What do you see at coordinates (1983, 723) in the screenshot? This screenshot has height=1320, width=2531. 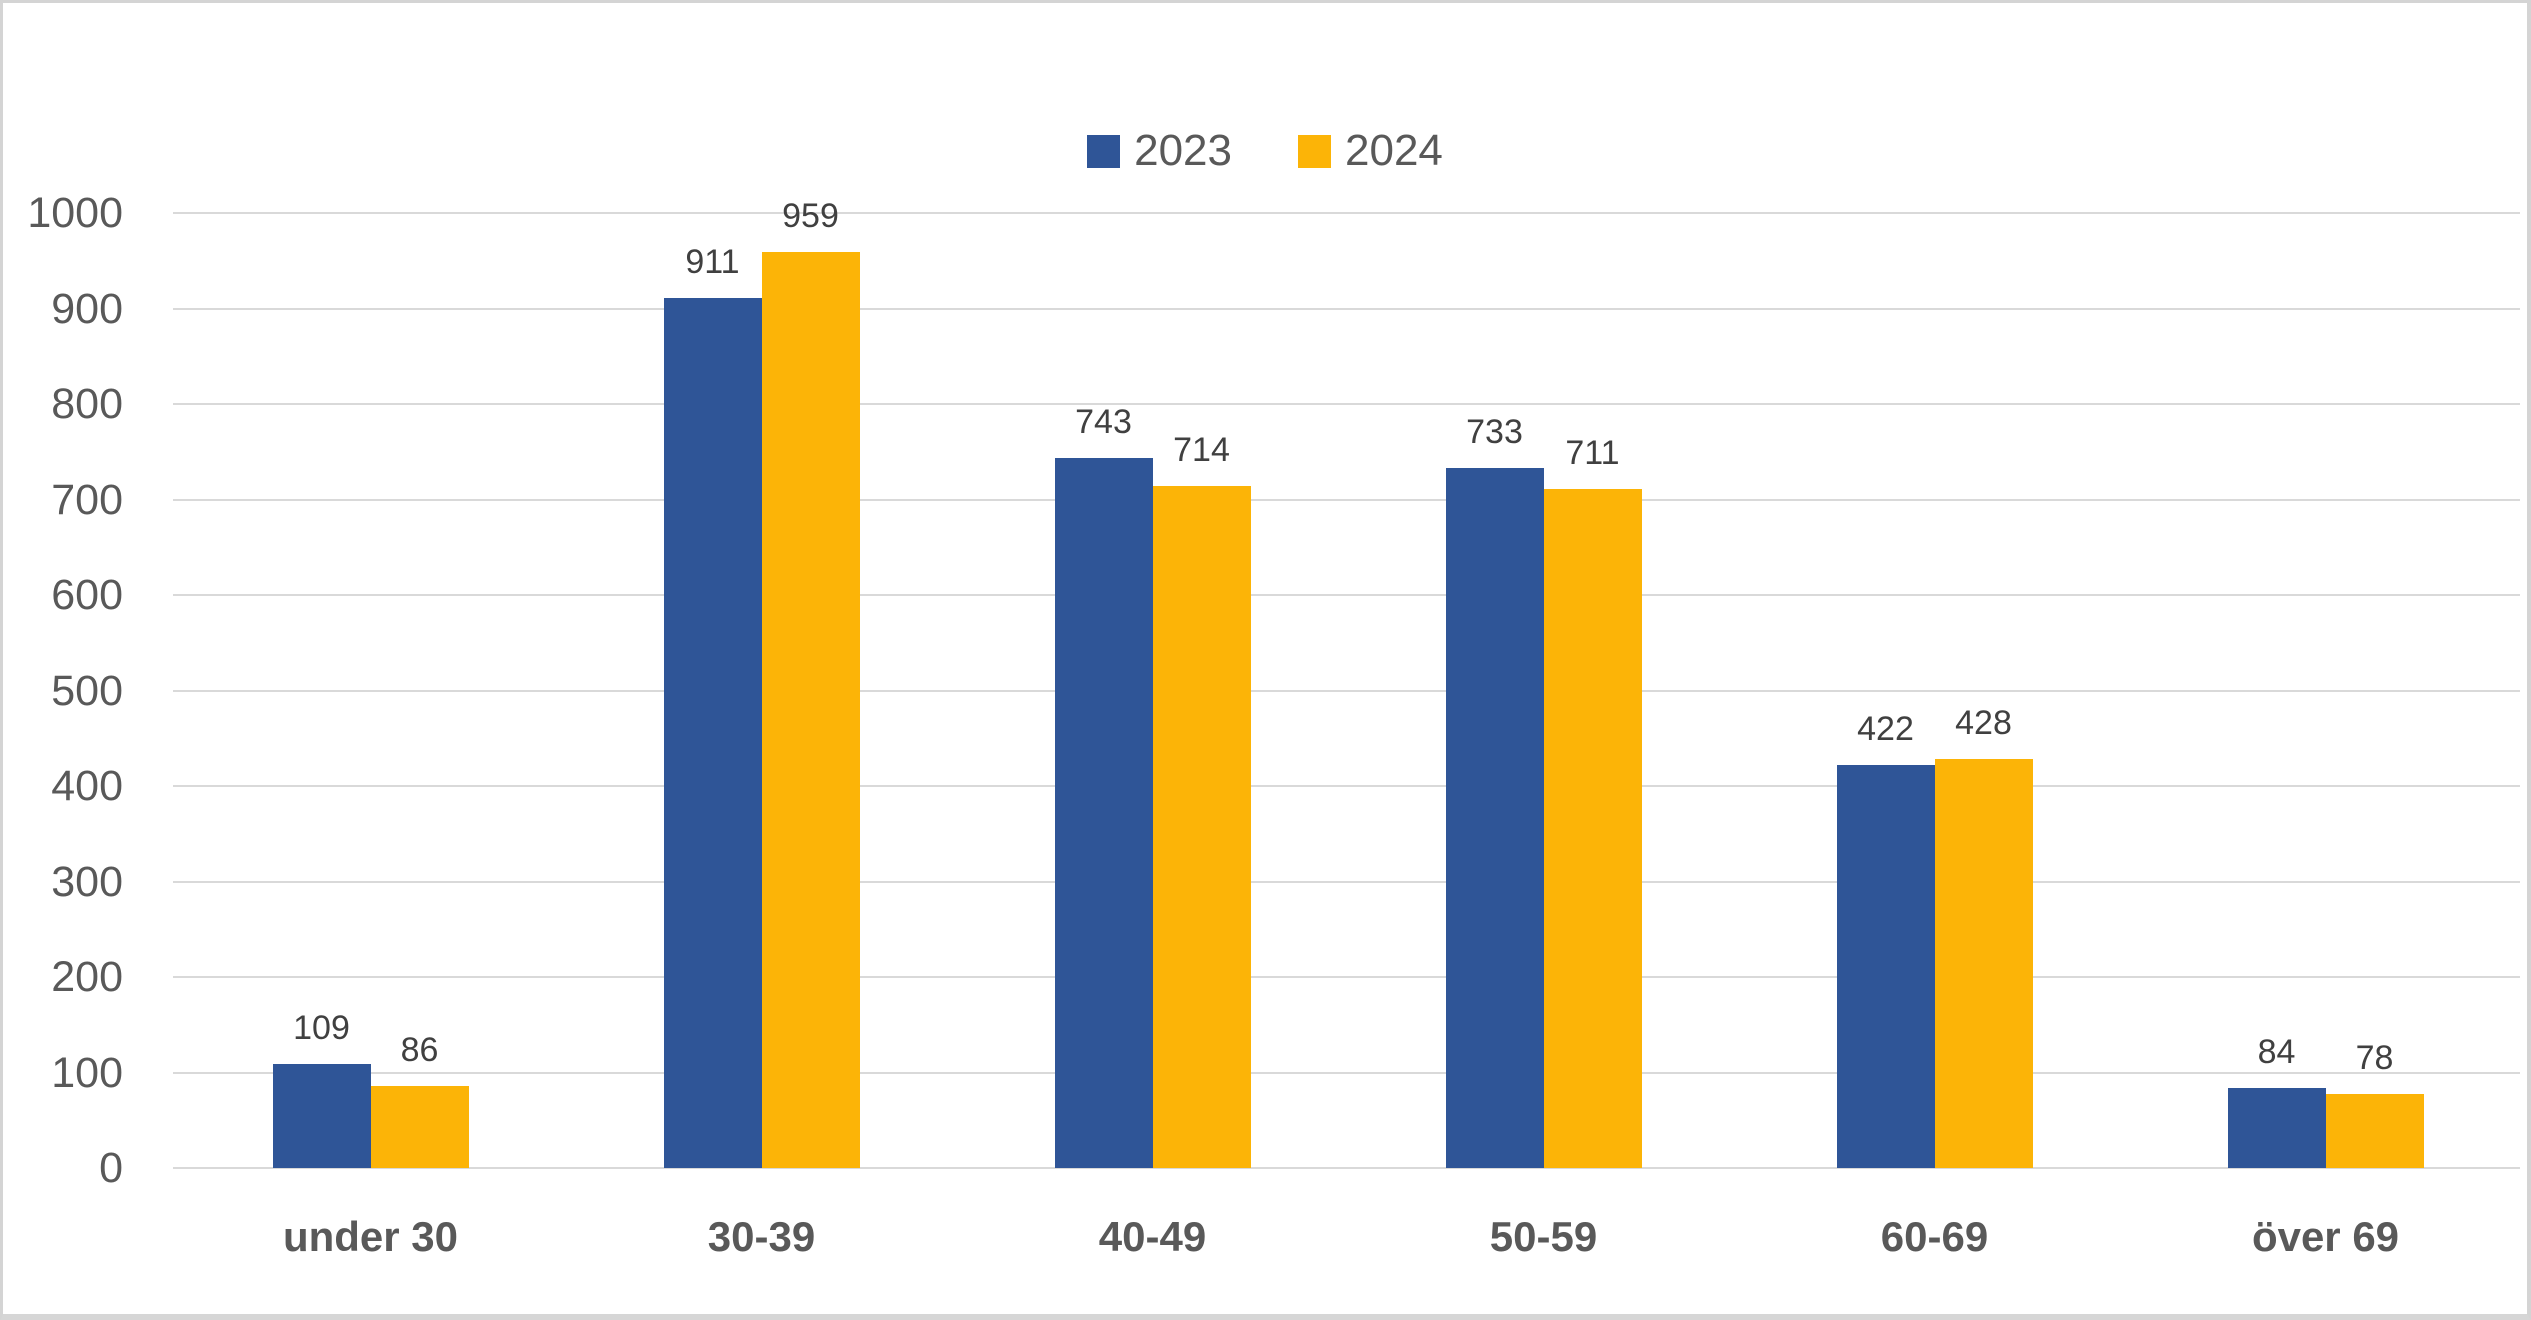 I see `bar-value-label: 428` at bounding box center [1983, 723].